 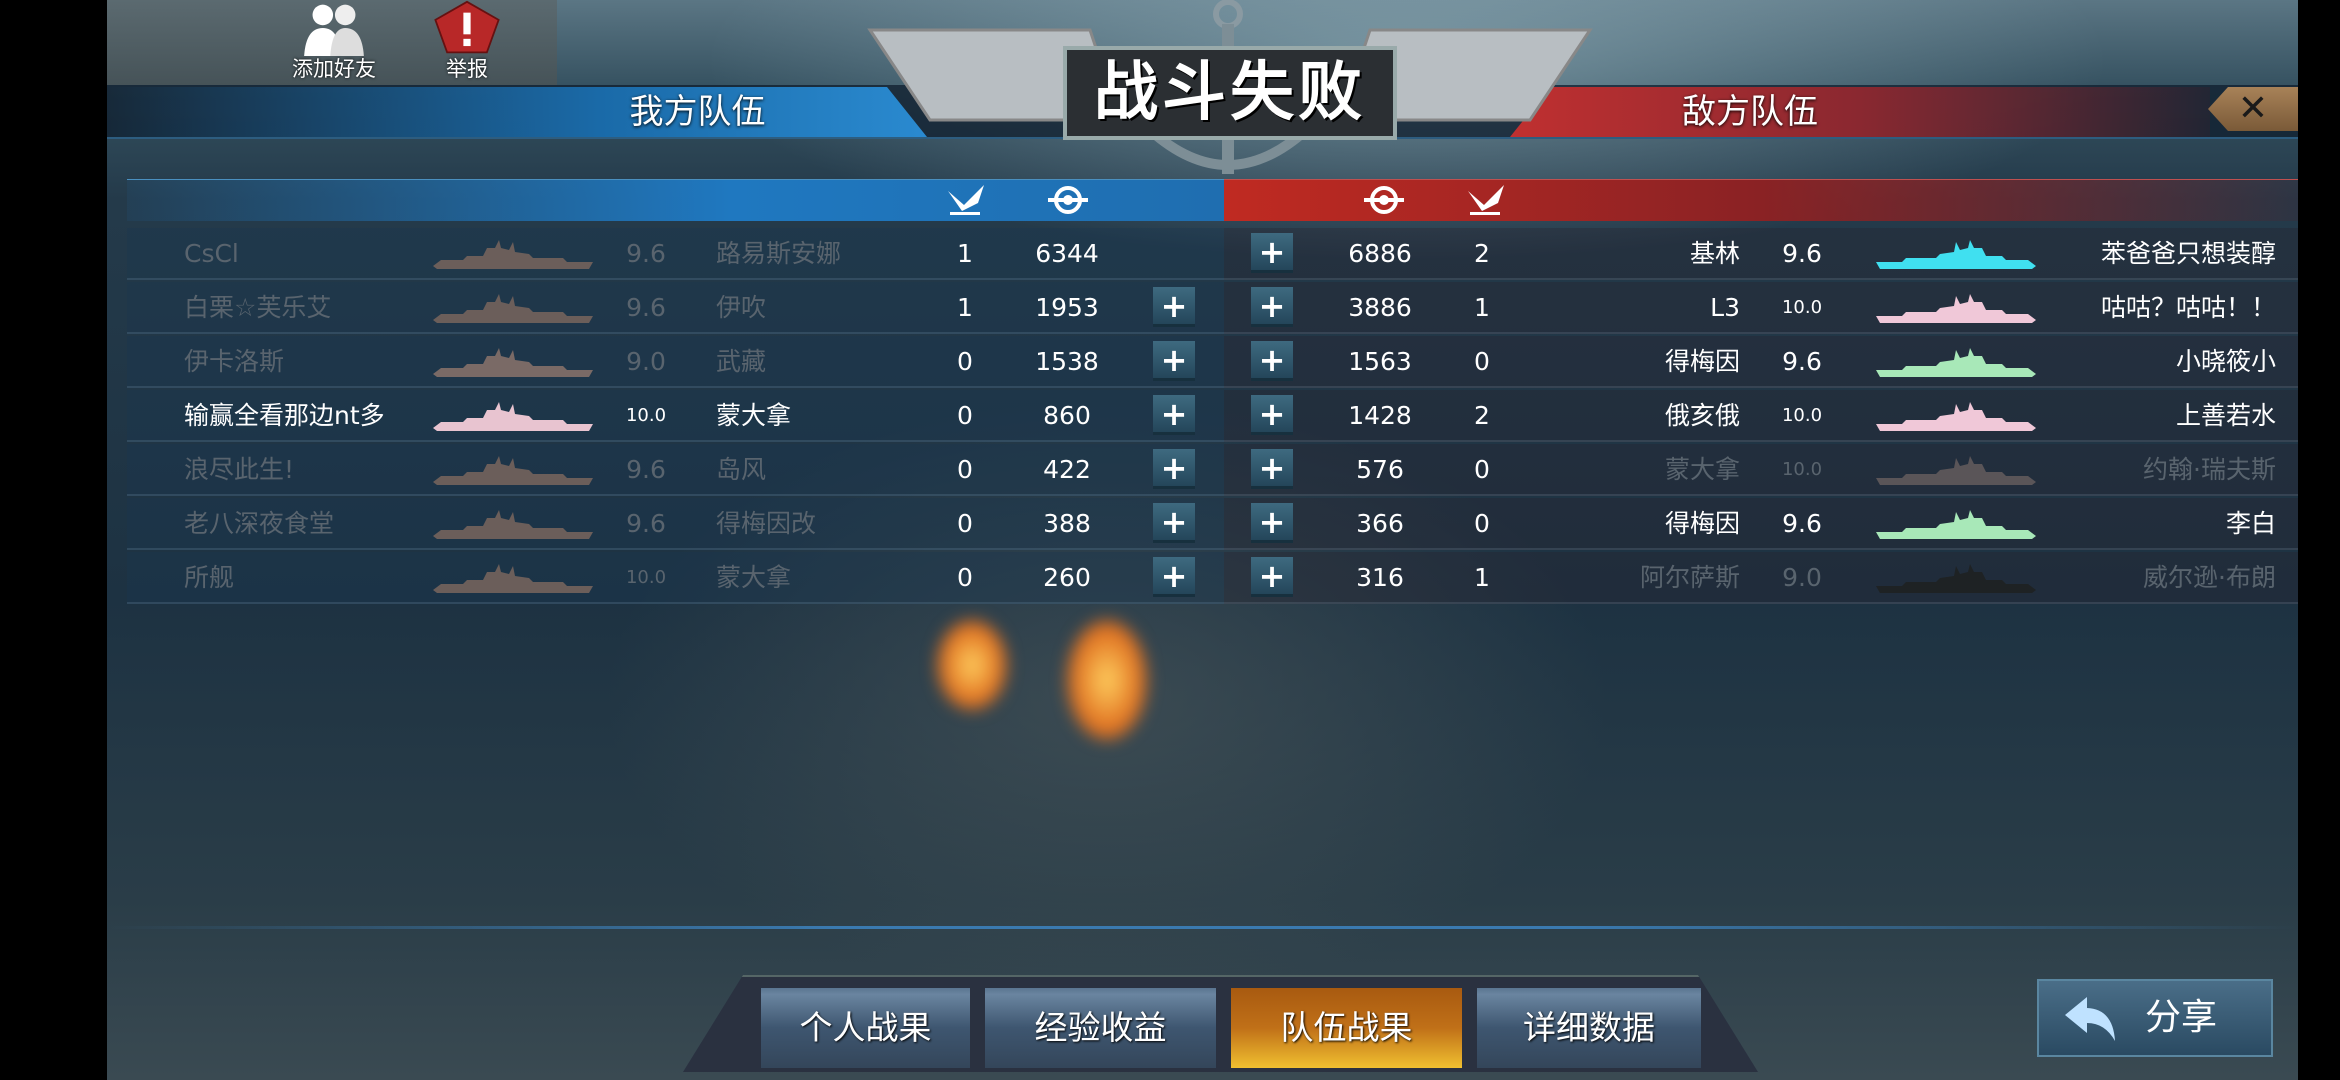 What do you see at coordinates (1202, 927) in the screenshot?
I see `divider` at bounding box center [1202, 927].